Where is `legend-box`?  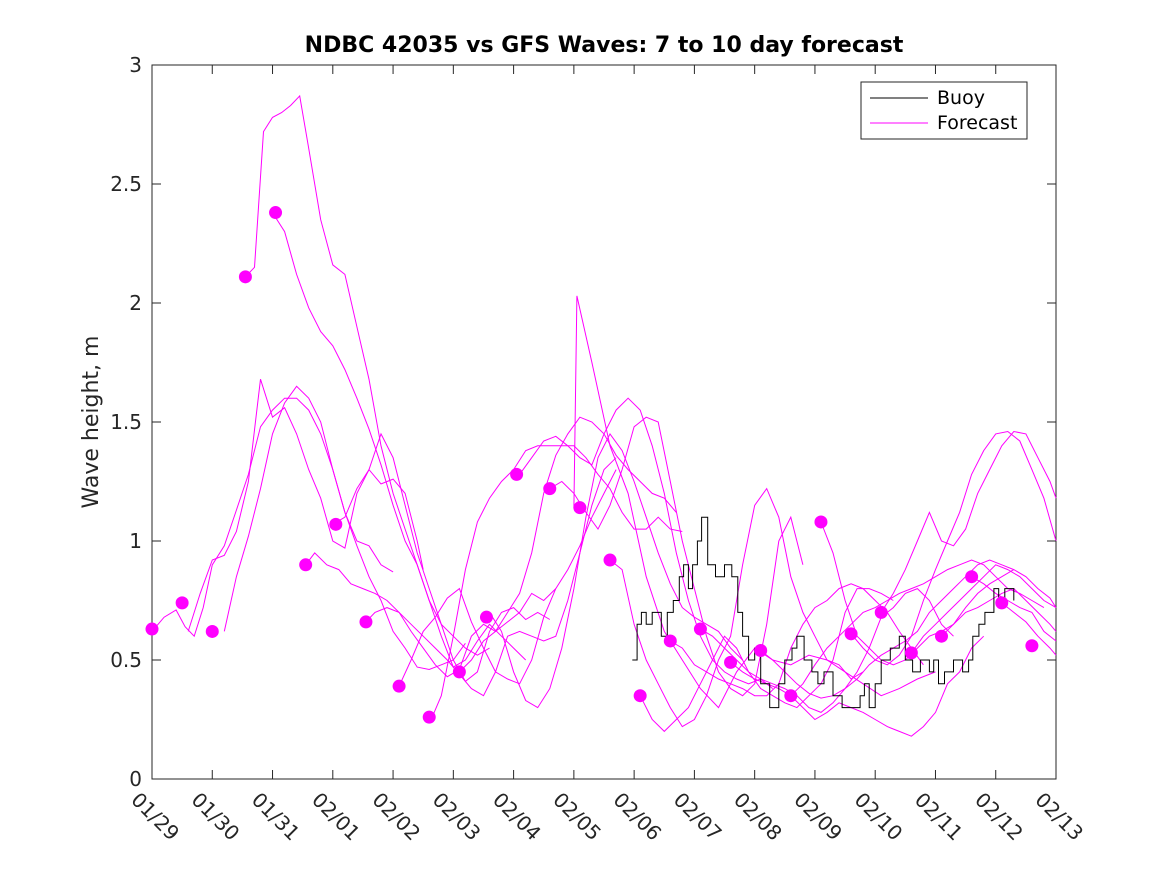 legend-box is located at coordinates (944, 110).